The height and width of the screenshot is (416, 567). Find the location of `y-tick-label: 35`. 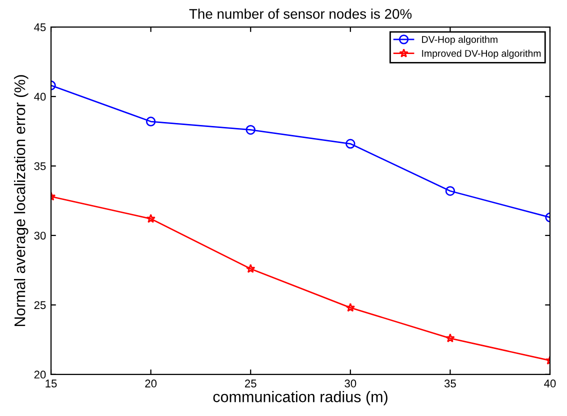

y-tick-label: 35 is located at coordinates (40, 166).